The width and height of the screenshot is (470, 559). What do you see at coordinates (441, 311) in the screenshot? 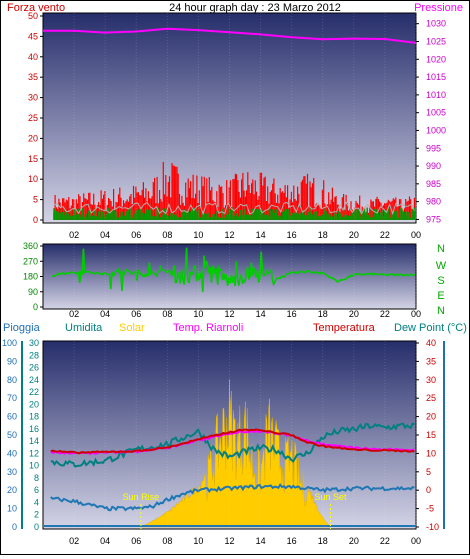
I see `compass-n-bottom: N` at bounding box center [441, 311].